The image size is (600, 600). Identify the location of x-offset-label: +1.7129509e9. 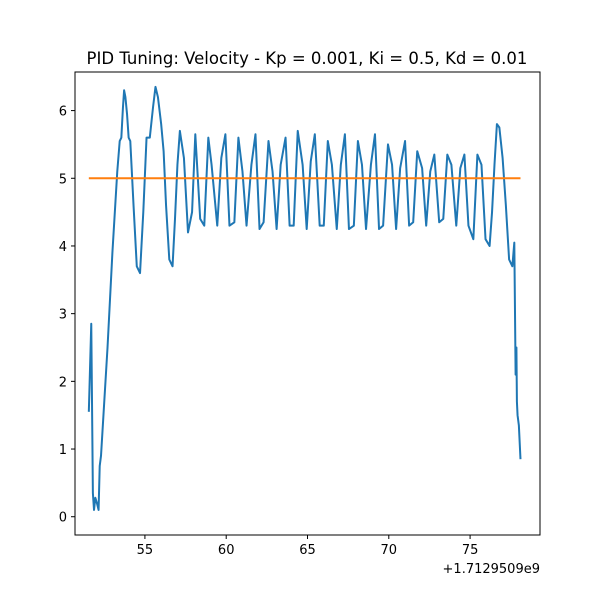
(491, 569).